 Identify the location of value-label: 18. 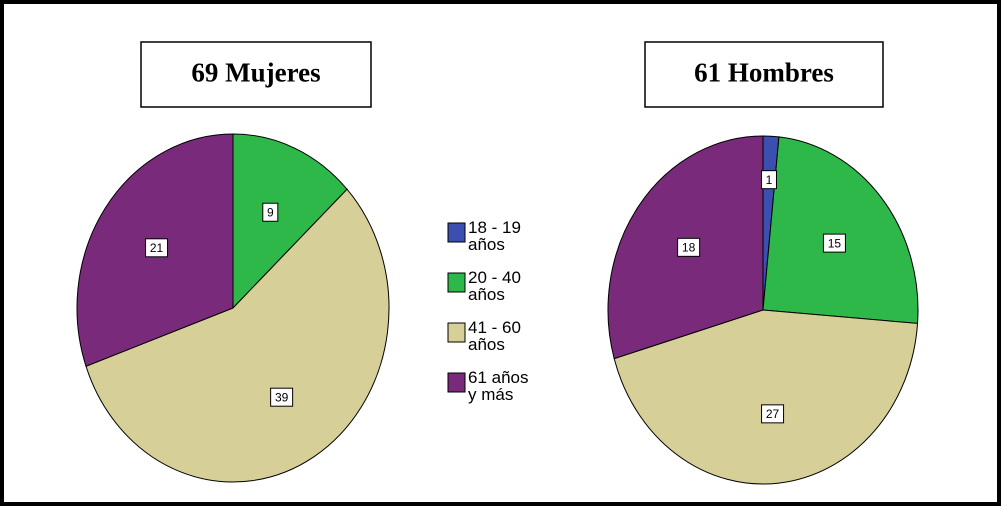
(689, 248).